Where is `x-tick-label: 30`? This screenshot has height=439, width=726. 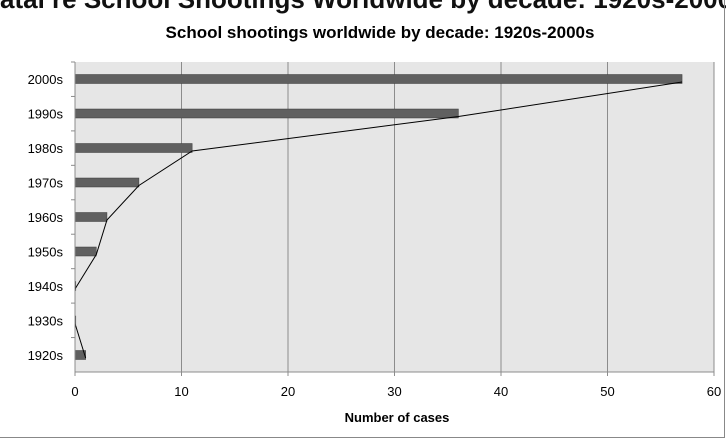 x-tick-label: 30 is located at coordinates (394, 391).